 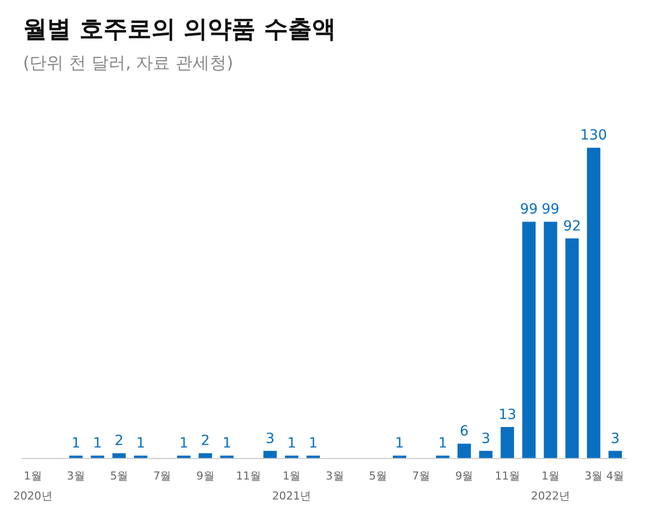 What do you see at coordinates (464, 432) in the screenshot?
I see `data-label: 6` at bounding box center [464, 432].